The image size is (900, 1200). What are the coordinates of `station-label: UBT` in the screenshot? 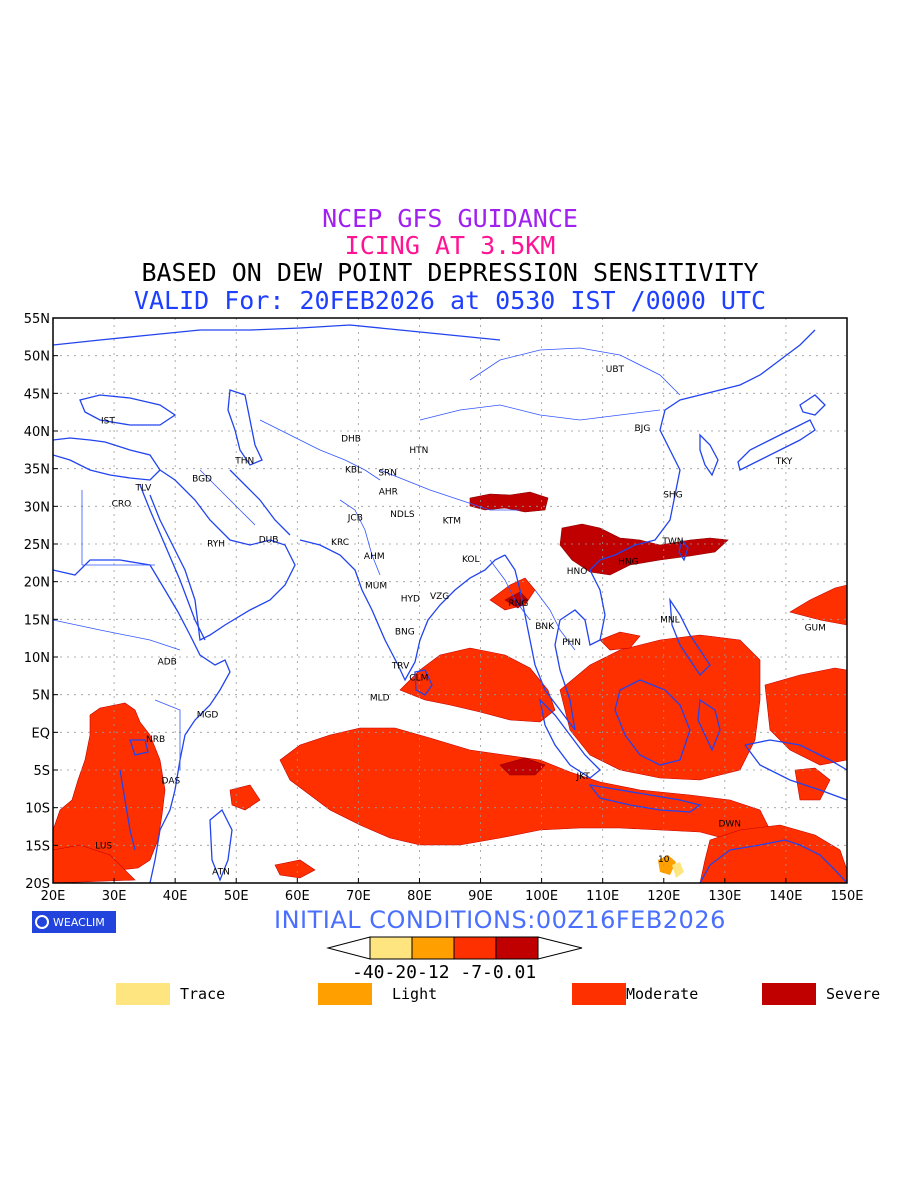 It's located at (615, 370).